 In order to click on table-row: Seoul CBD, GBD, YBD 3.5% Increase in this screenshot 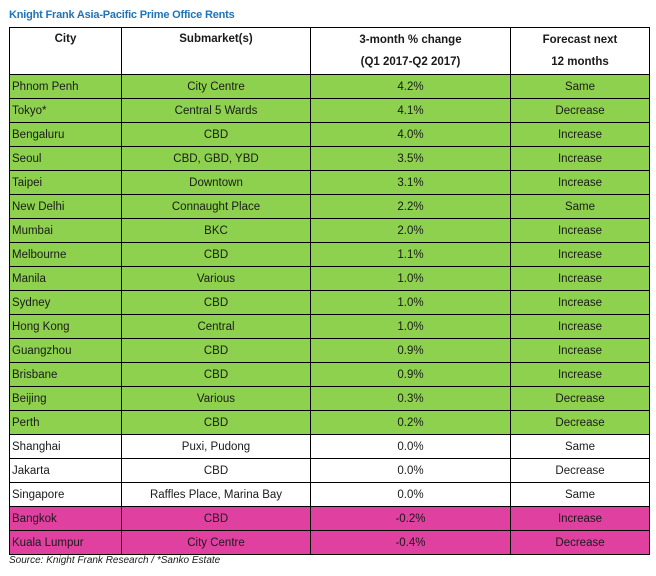, I will do `click(329, 158)`.